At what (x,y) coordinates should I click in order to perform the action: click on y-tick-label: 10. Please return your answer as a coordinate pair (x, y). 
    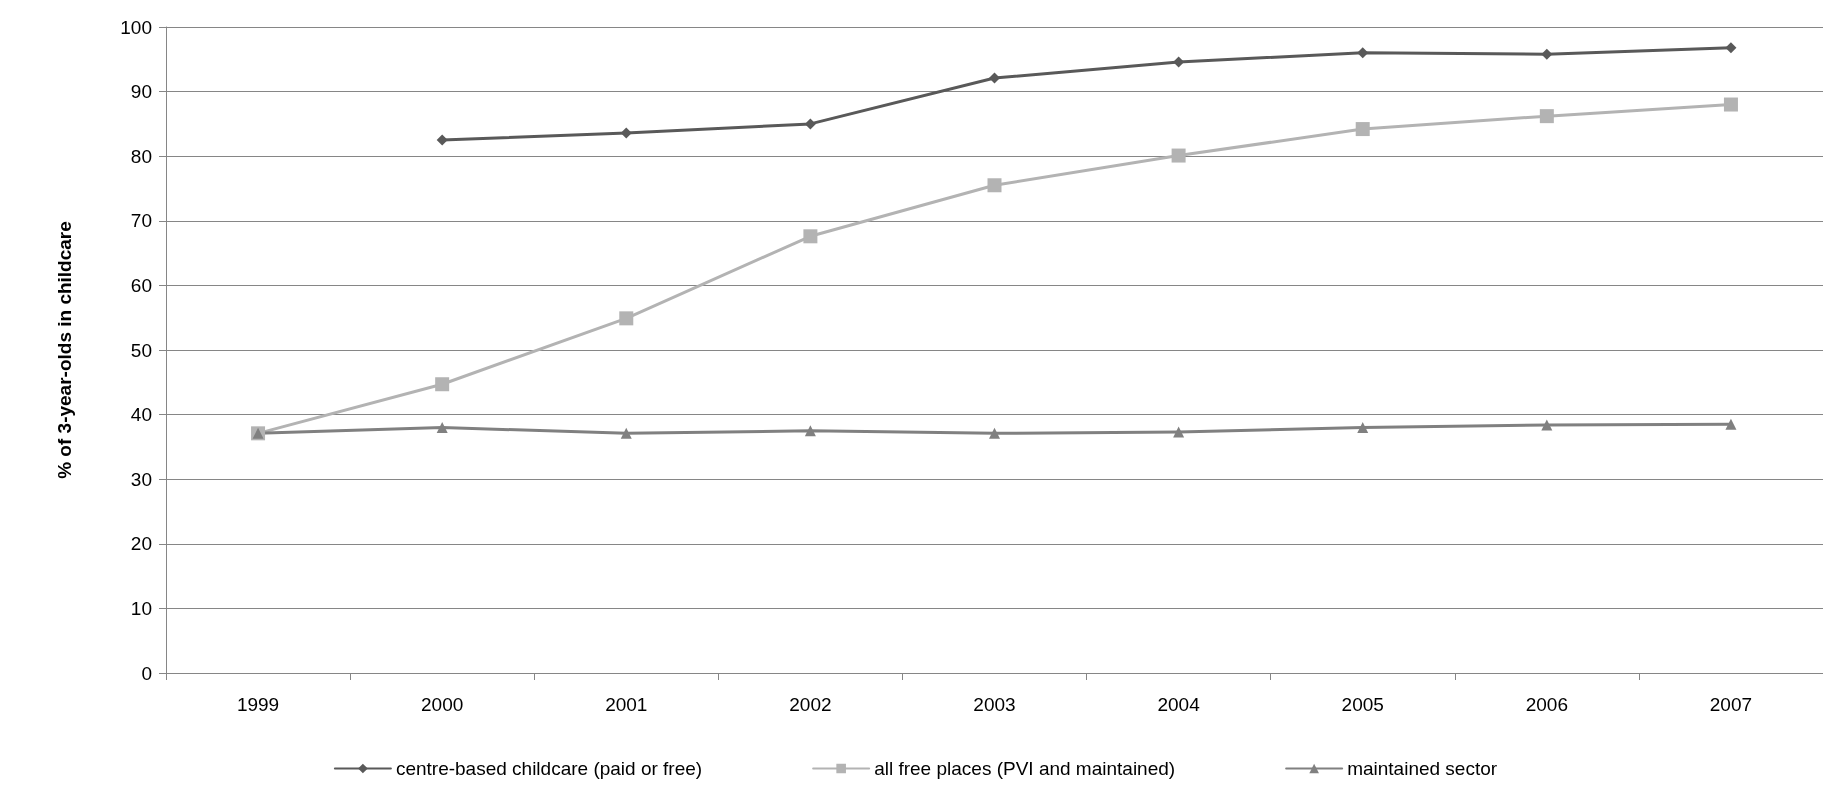
    Looking at the image, I should click on (141, 608).